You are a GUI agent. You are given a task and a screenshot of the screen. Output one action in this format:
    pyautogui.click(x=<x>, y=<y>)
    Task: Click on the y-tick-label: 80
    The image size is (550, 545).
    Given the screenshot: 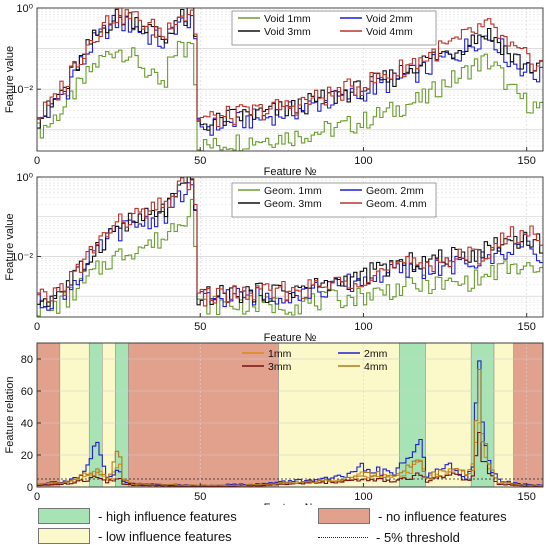 What is the action you would take?
    pyautogui.click(x=27, y=360)
    